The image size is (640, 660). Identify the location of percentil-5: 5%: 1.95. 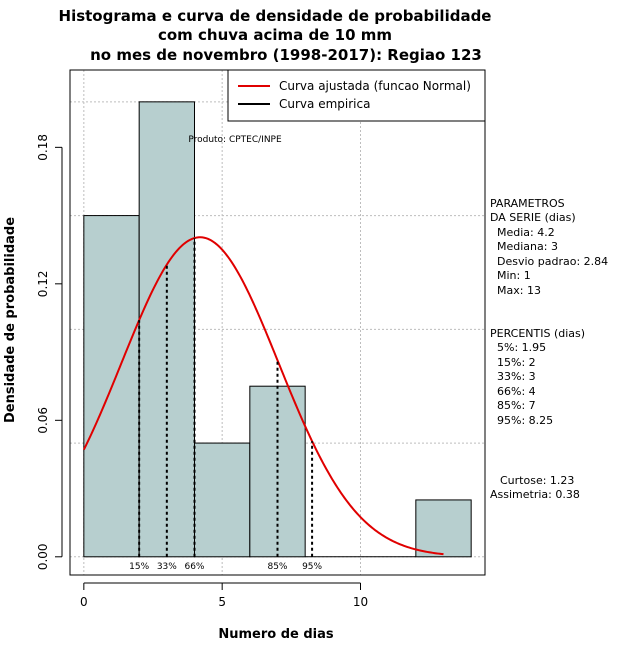
(521, 347).